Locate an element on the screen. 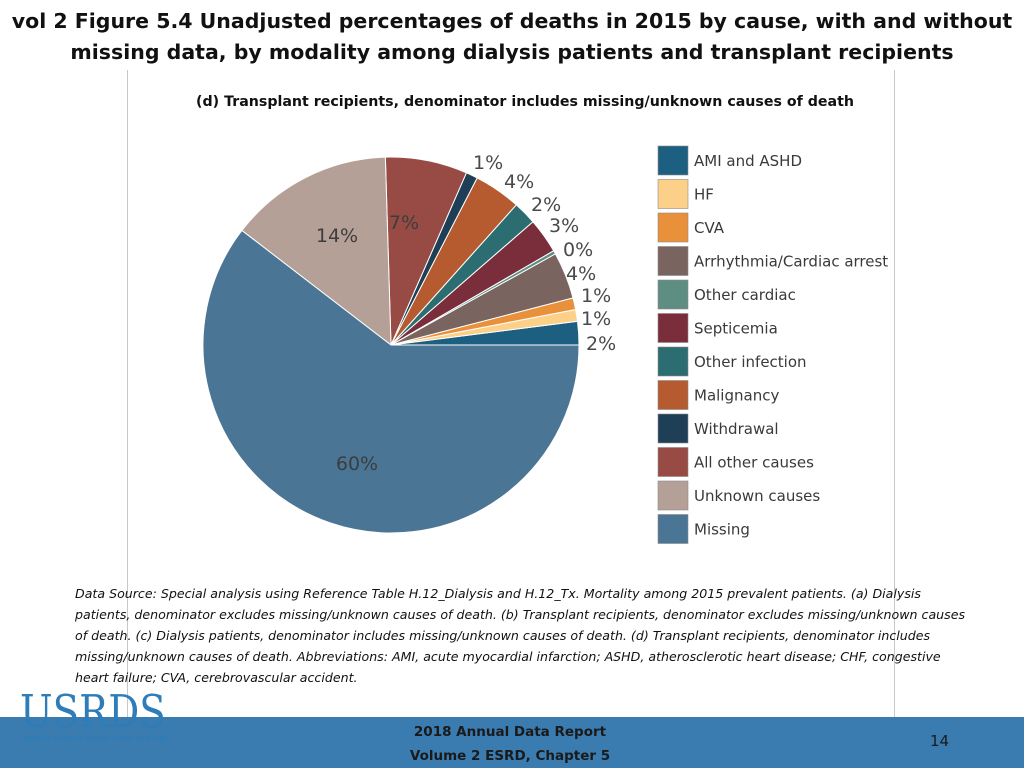  frame-left-line is located at coordinates (127, 395).